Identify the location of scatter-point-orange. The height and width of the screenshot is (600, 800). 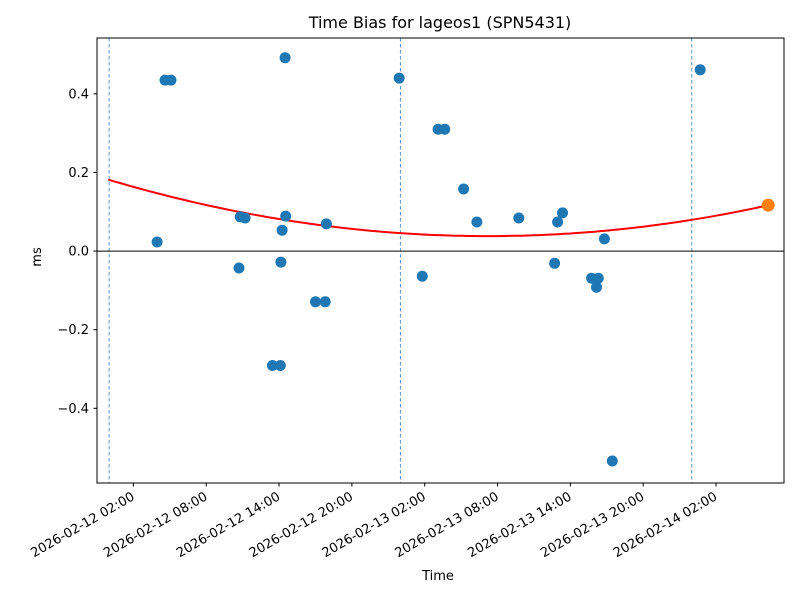
(768, 205).